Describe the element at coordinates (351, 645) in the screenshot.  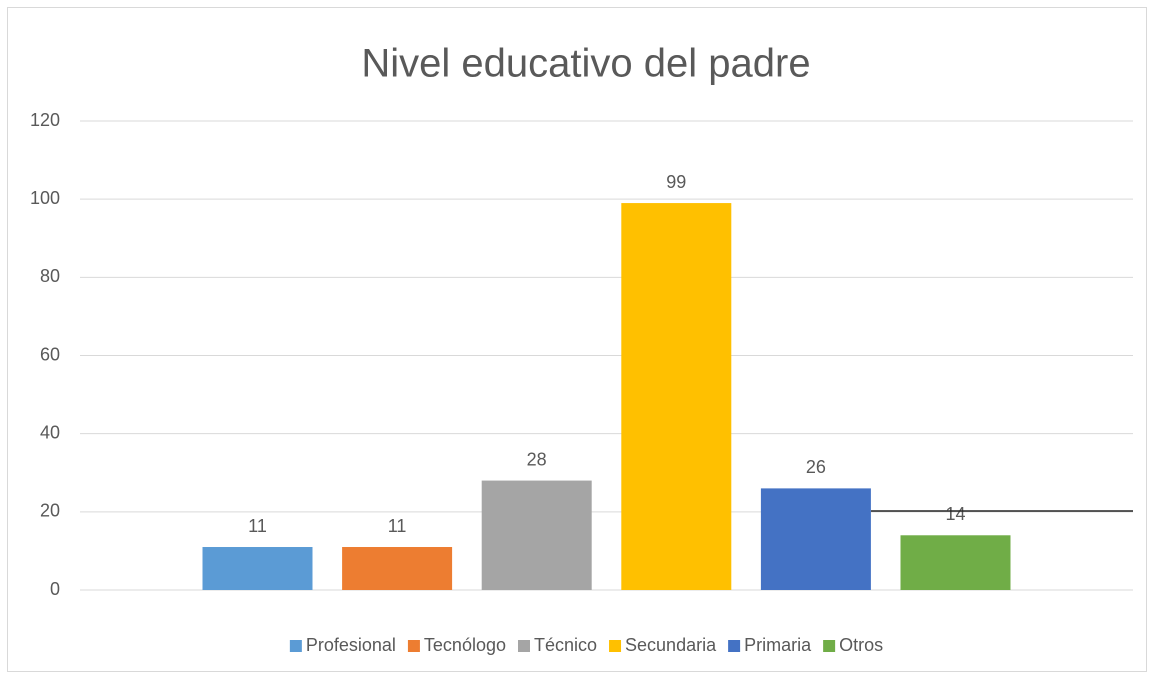
I see `legend-label: Profesional` at that location.